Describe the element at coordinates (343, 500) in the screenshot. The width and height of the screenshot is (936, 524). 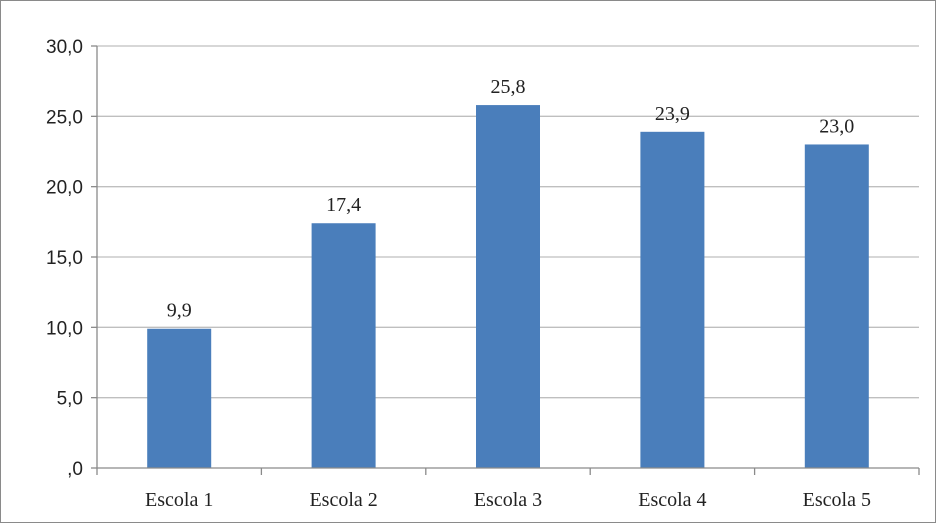
I see `x-category-label: Escola 2` at that location.